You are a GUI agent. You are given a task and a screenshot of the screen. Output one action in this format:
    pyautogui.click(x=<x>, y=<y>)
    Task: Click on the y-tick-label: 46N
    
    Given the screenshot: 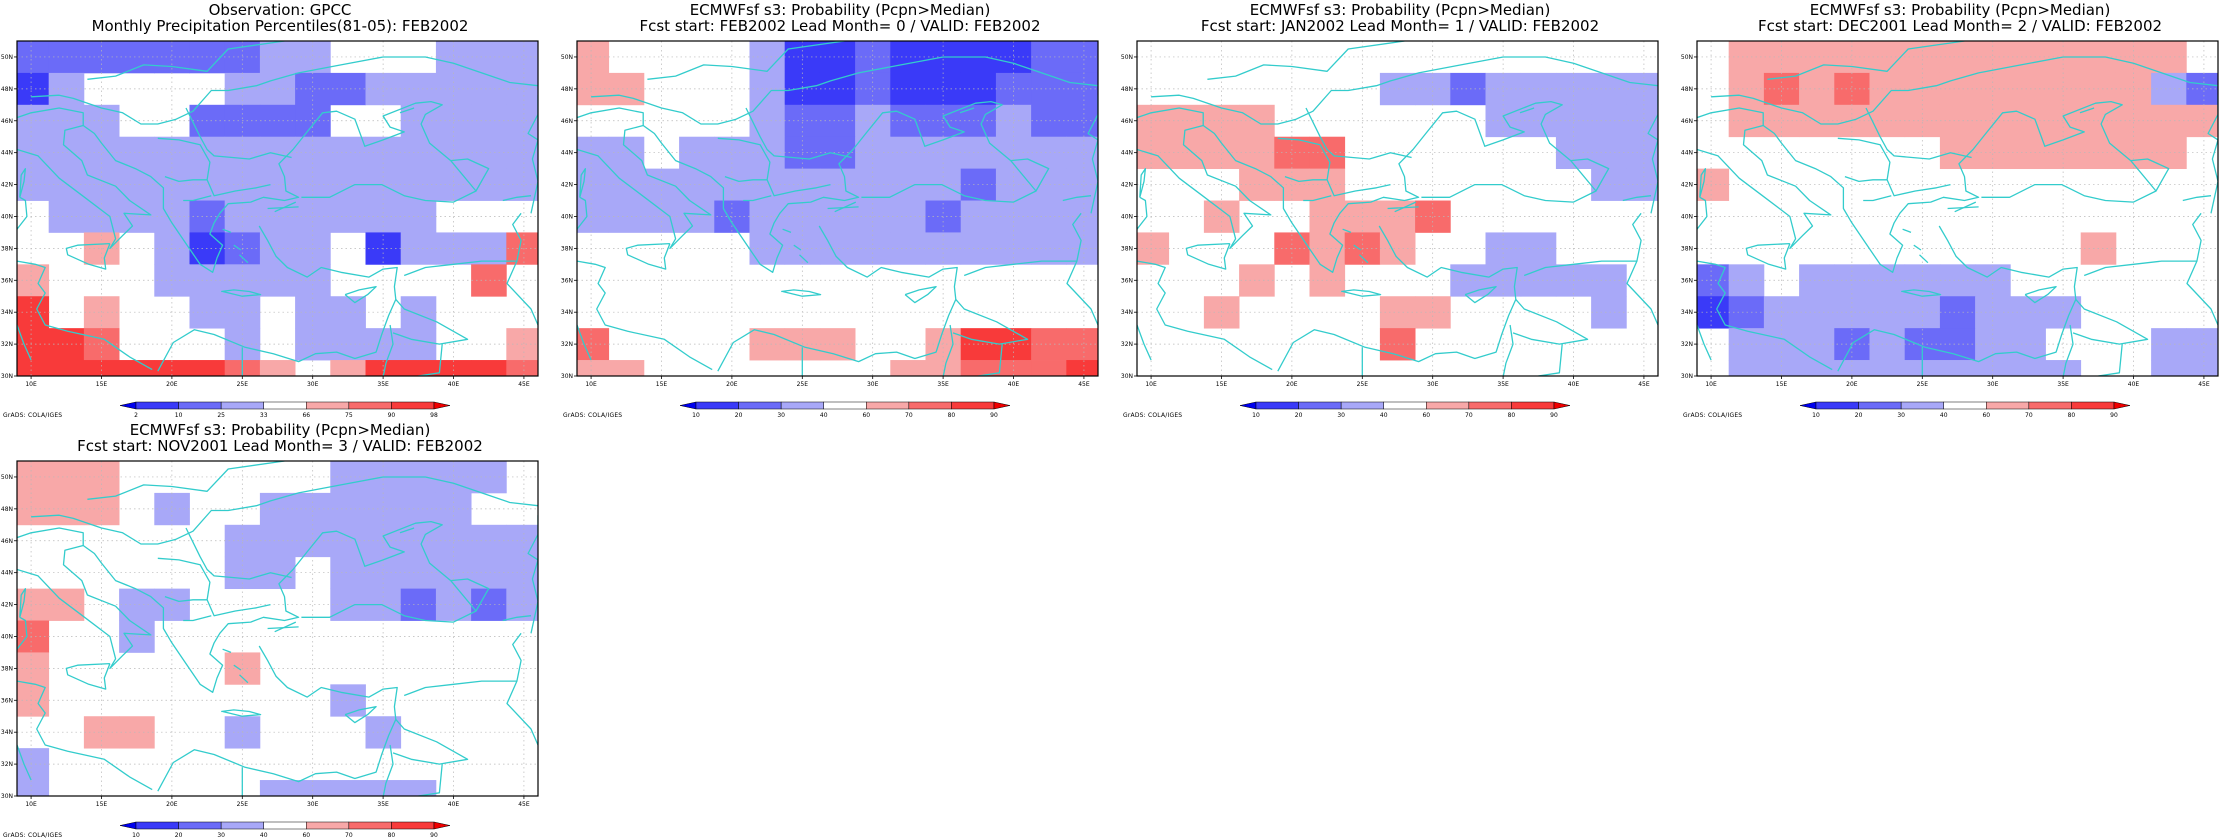 What is the action you would take?
    pyautogui.click(x=567, y=121)
    